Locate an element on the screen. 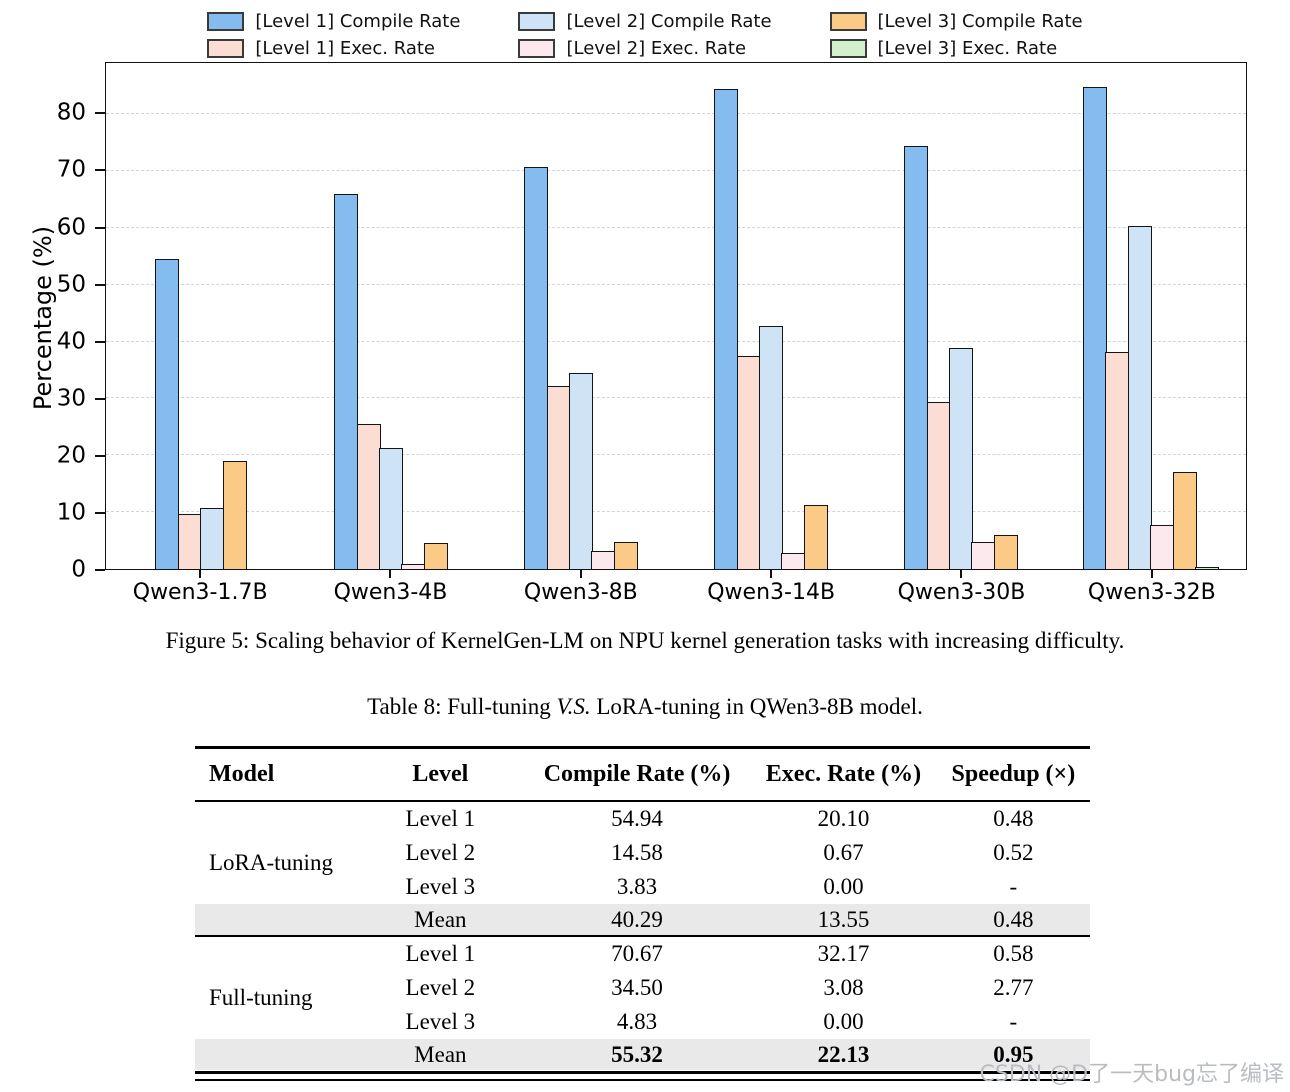 This screenshot has height=1092, width=1290. table-caption-prefix: Table 8: Full-tuning is located at coordinates (462, 706).